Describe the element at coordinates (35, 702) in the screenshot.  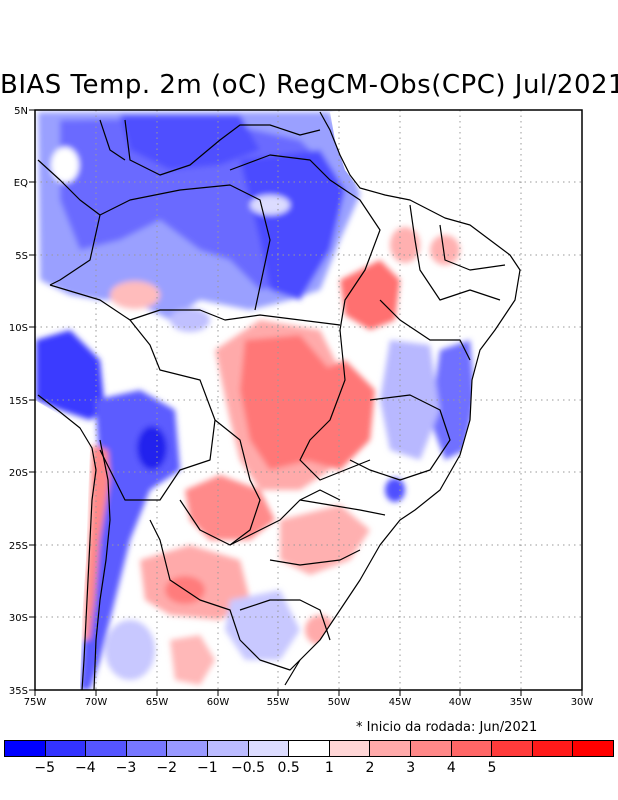
I see `lon-tick-label: 75W` at that location.